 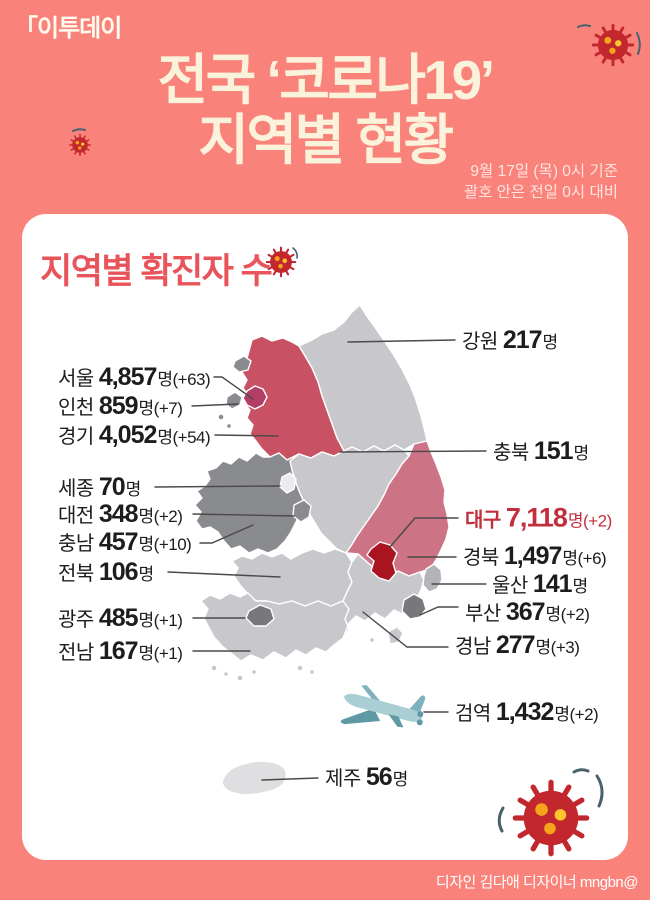 I want to click on page-title: 전국 ‘코로나19’ 지역별 현황, so click(x=325, y=110).